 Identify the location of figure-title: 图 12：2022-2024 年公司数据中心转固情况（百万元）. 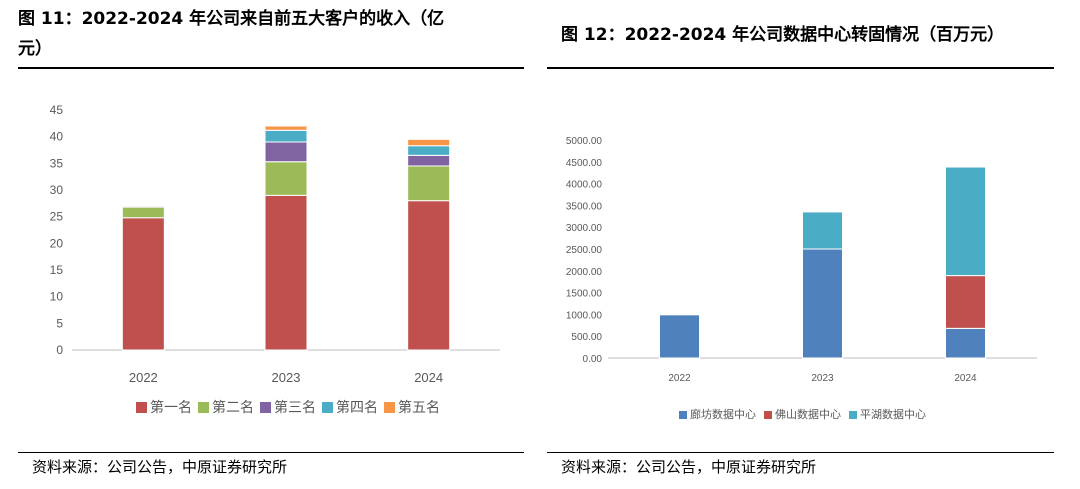
(783, 35).